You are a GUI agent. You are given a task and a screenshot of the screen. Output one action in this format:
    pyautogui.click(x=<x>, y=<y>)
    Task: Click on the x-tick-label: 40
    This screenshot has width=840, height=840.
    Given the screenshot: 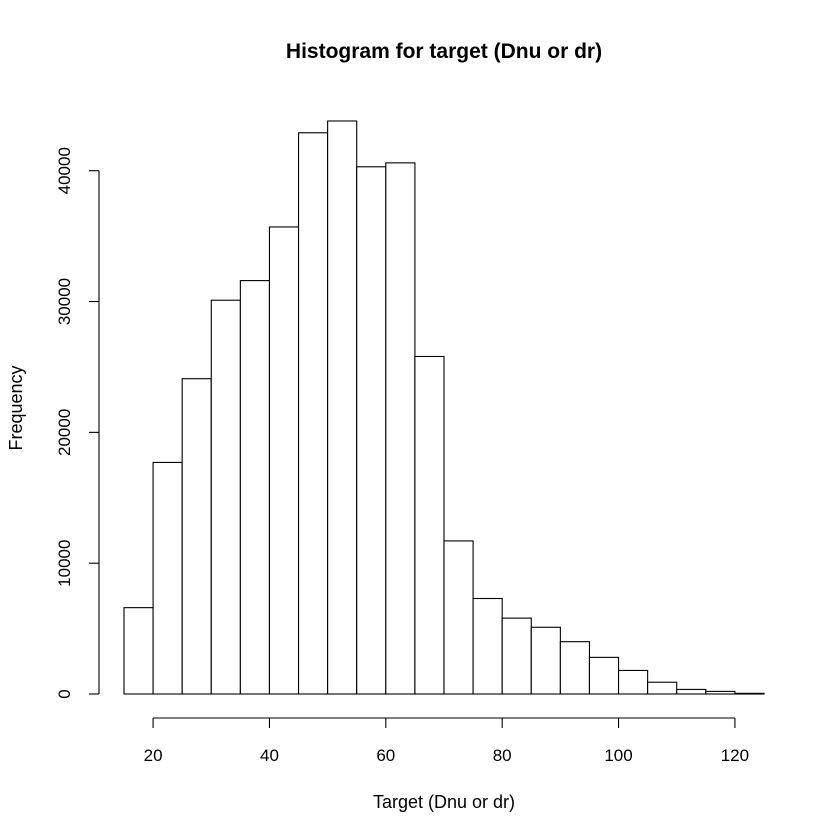 What is the action you would take?
    pyautogui.click(x=269, y=755)
    